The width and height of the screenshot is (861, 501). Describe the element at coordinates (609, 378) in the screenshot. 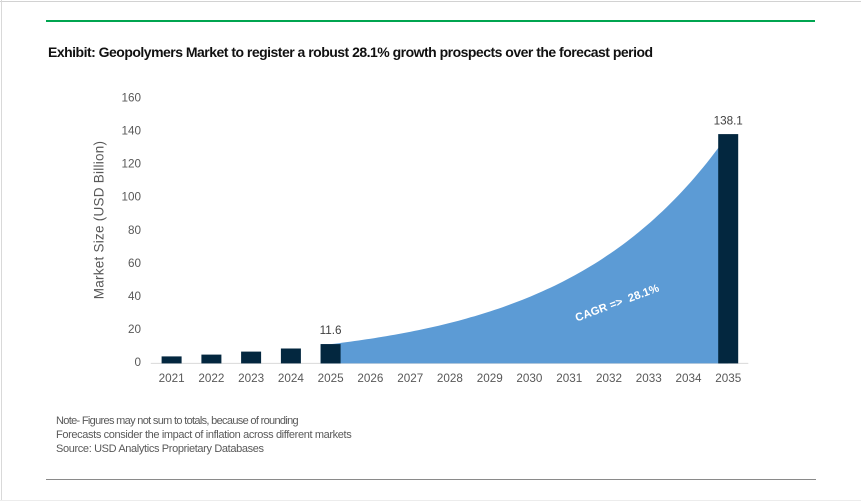

I see `svg-text: 2032` at that location.